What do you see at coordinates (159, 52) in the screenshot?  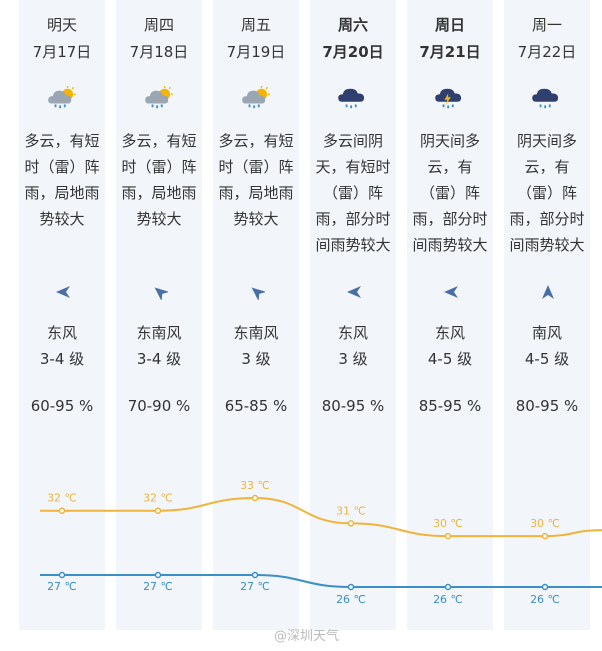 I see `date-label: 7月18日` at bounding box center [159, 52].